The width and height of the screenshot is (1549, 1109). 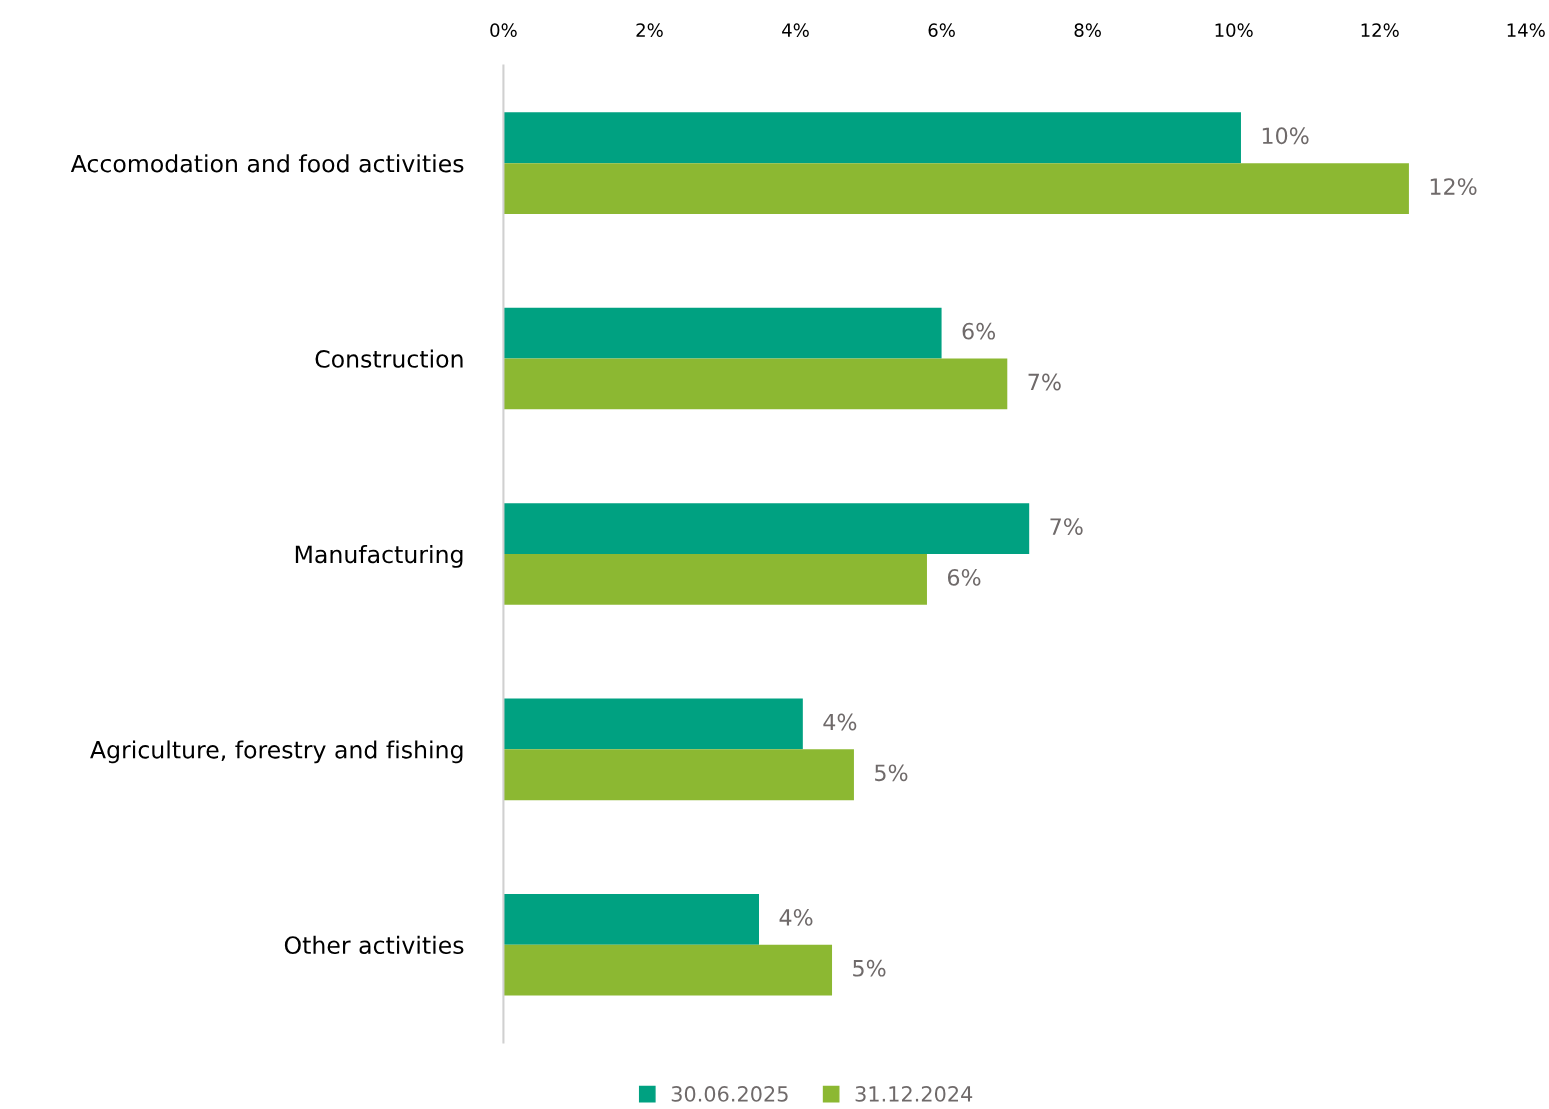 What do you see at coordinates (1380, 30) in the screenshot?
I see `x-tick-label: 12%` at bounding box center [1380, 30].